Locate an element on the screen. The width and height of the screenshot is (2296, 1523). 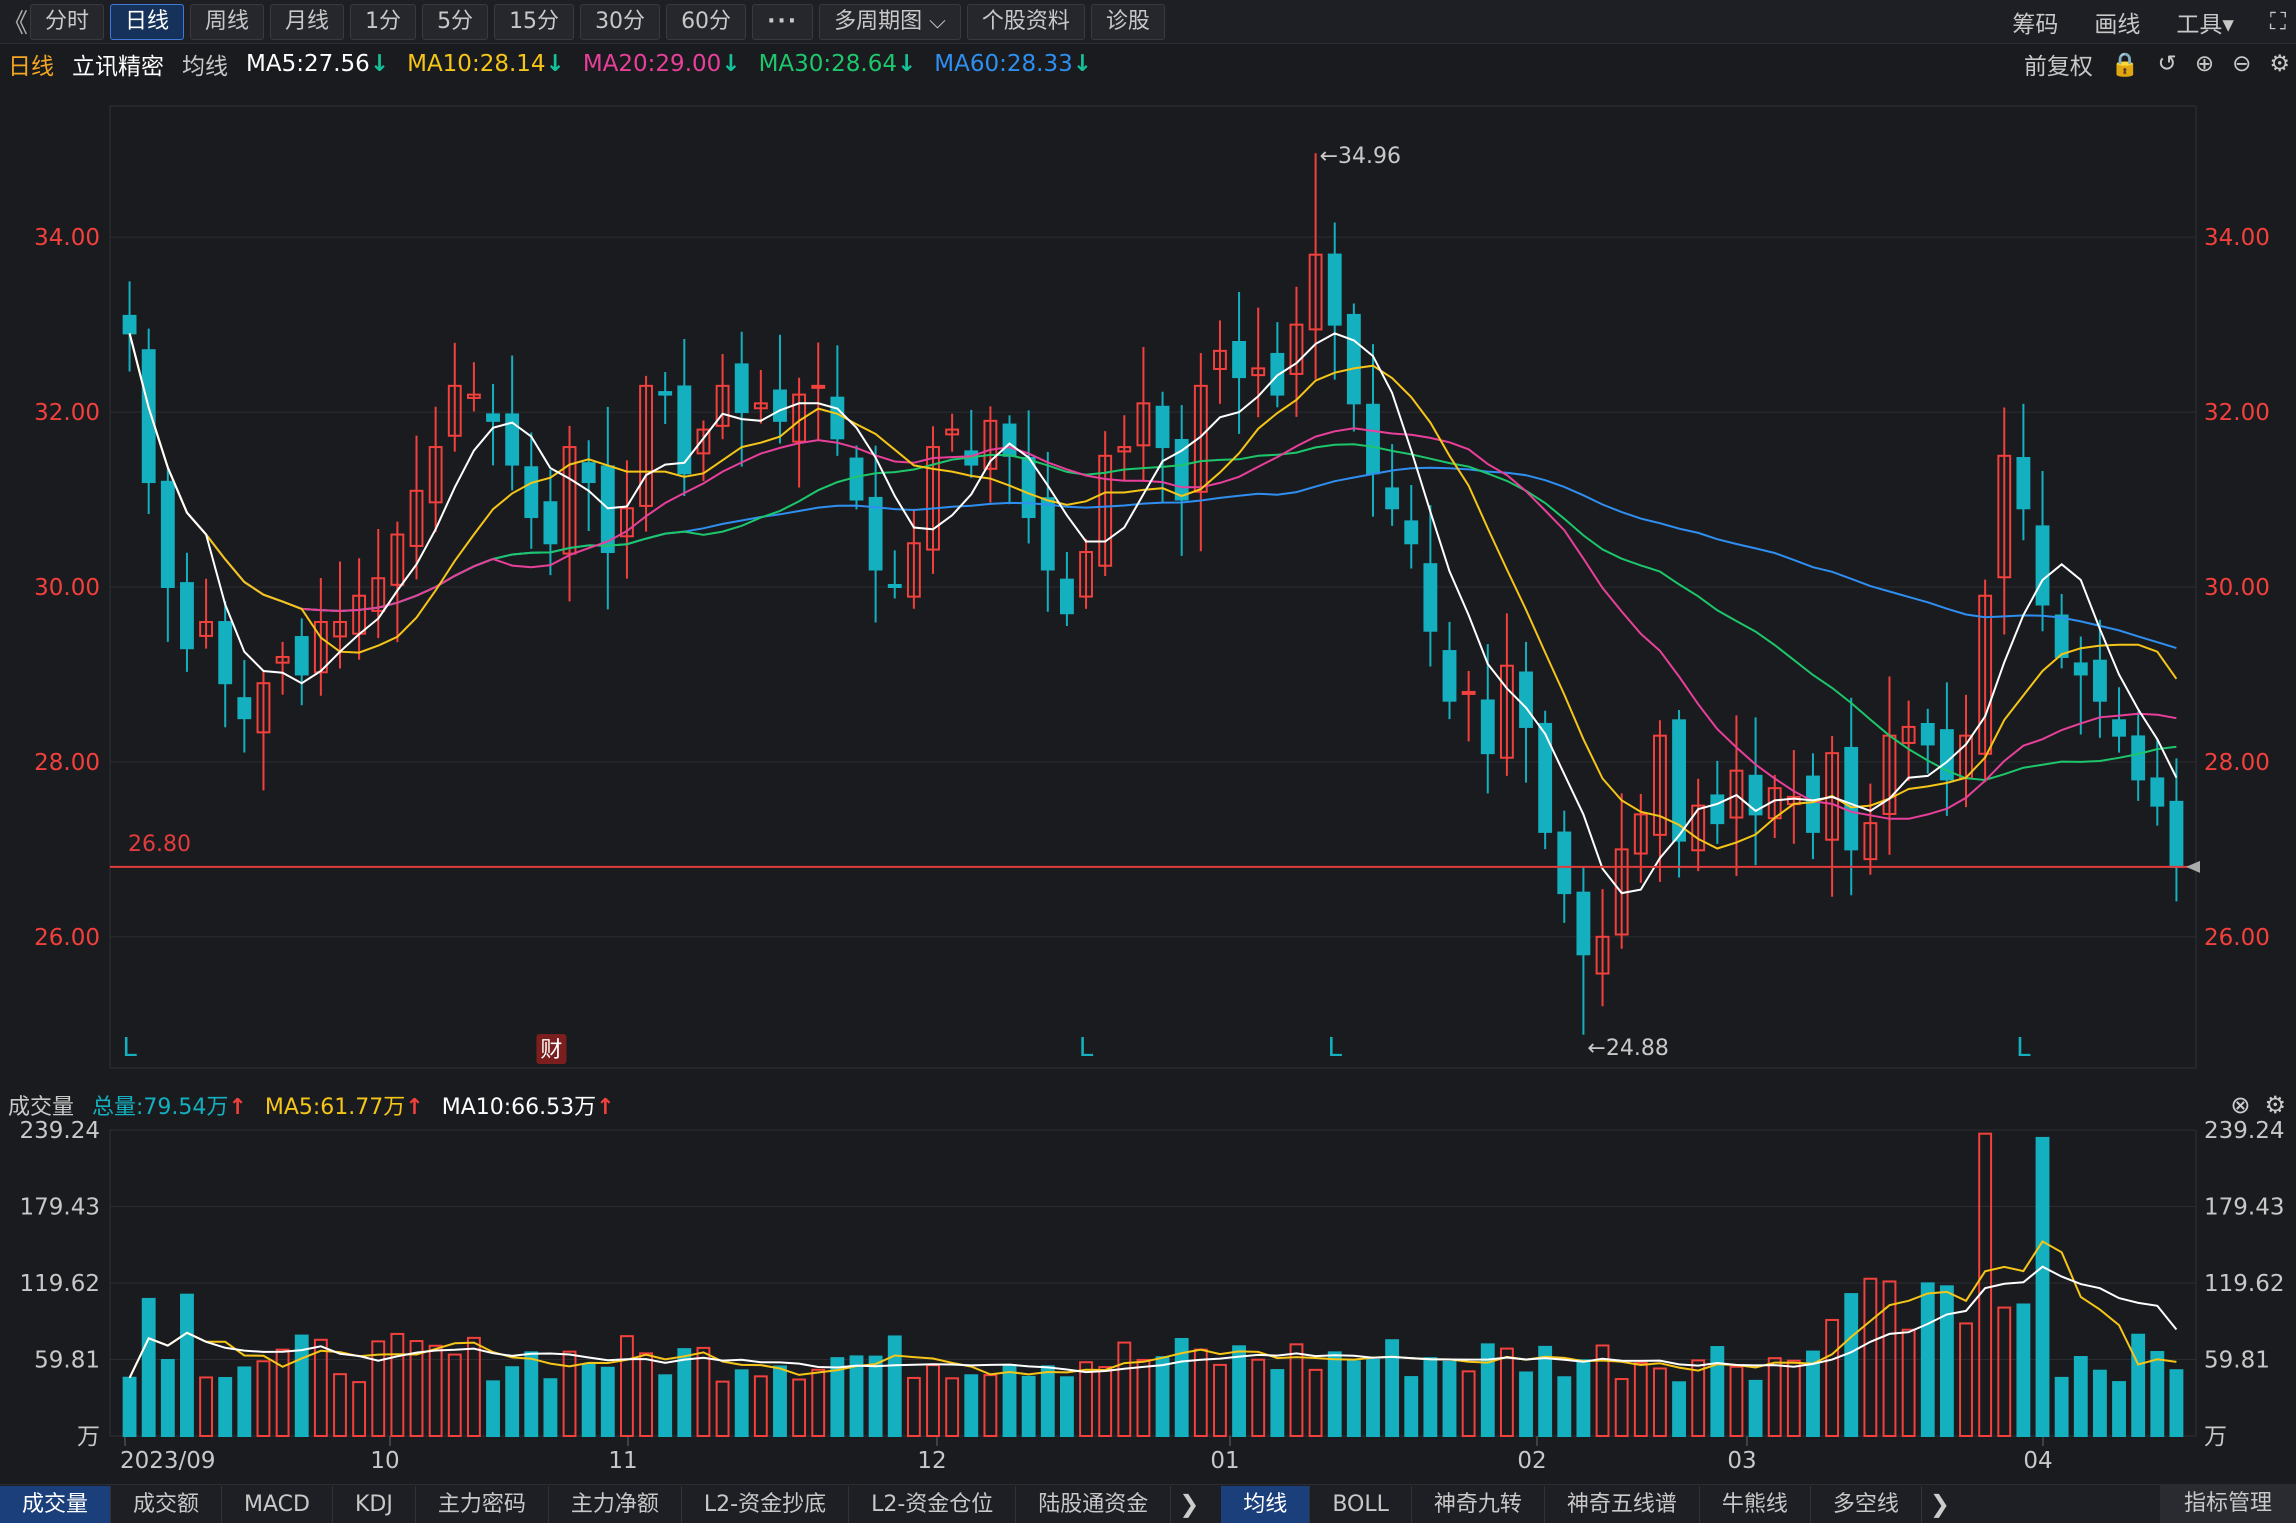
price-axis-label-left: 30.00 is located at coordinates (67, 588).